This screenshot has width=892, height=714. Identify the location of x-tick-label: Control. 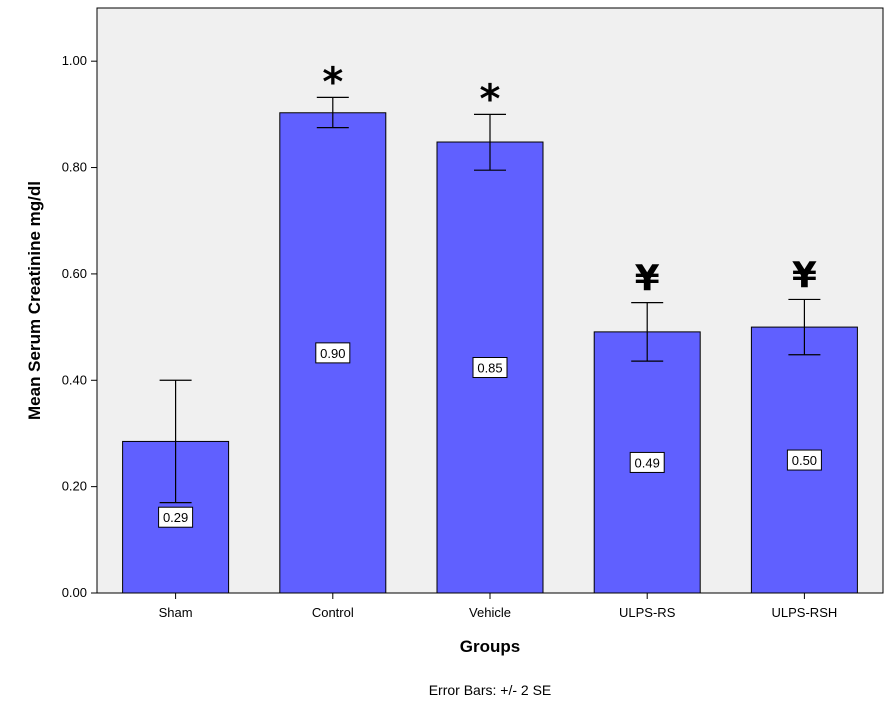
(333, 612).